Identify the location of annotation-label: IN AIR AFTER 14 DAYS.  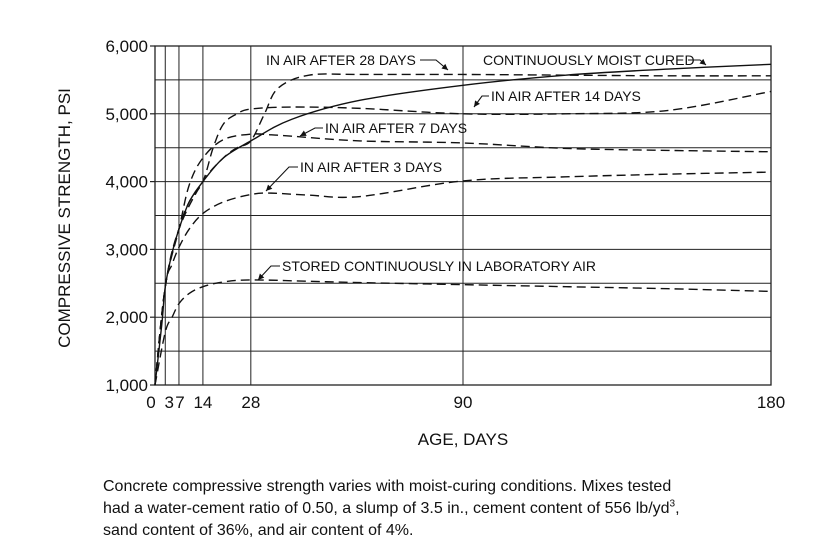
(566, 96).